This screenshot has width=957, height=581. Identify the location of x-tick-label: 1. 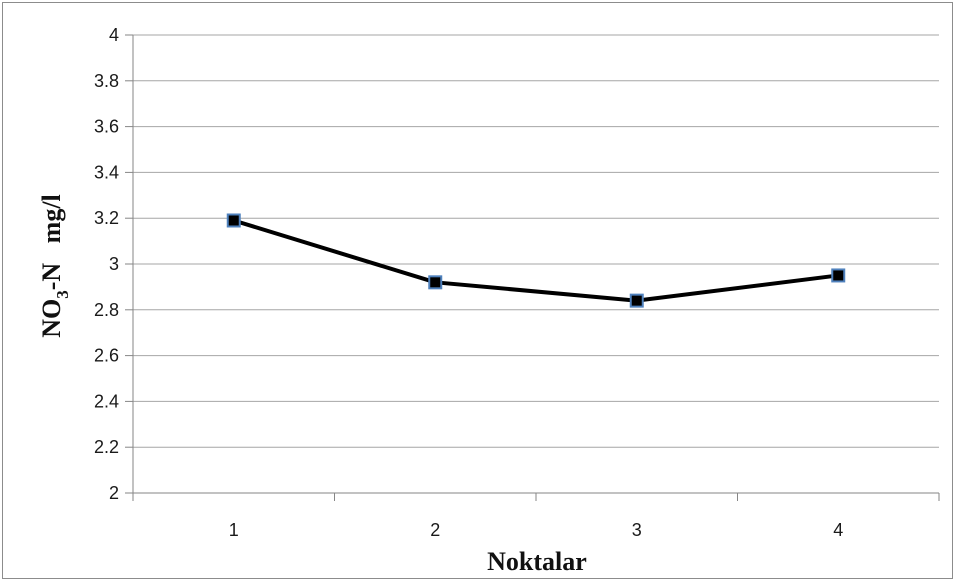
(234, 530).